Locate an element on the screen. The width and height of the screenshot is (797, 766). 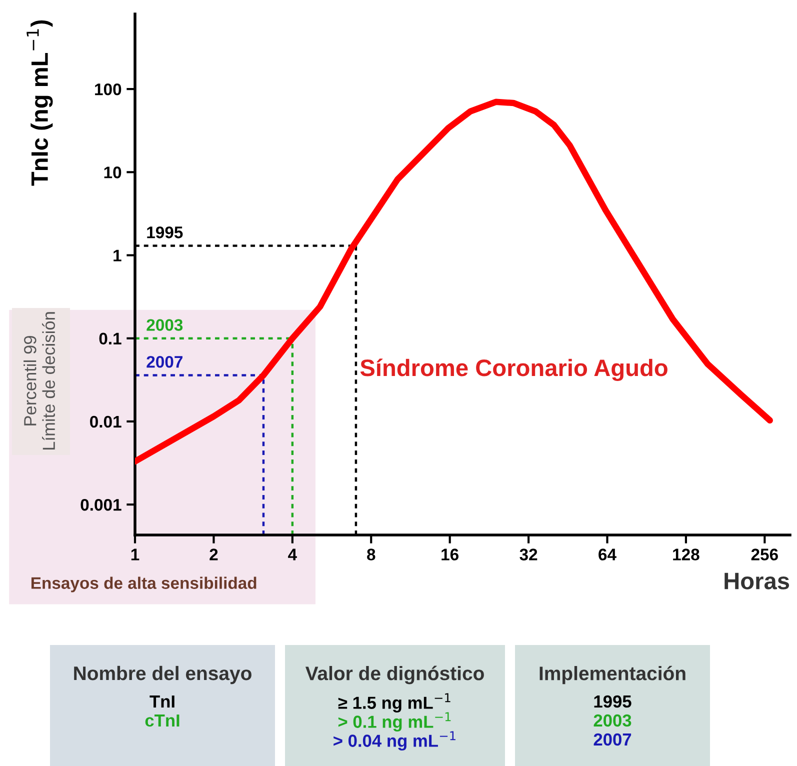
band-label: Ensayos de alta sensibilidad is located at coordinates (143, 584).